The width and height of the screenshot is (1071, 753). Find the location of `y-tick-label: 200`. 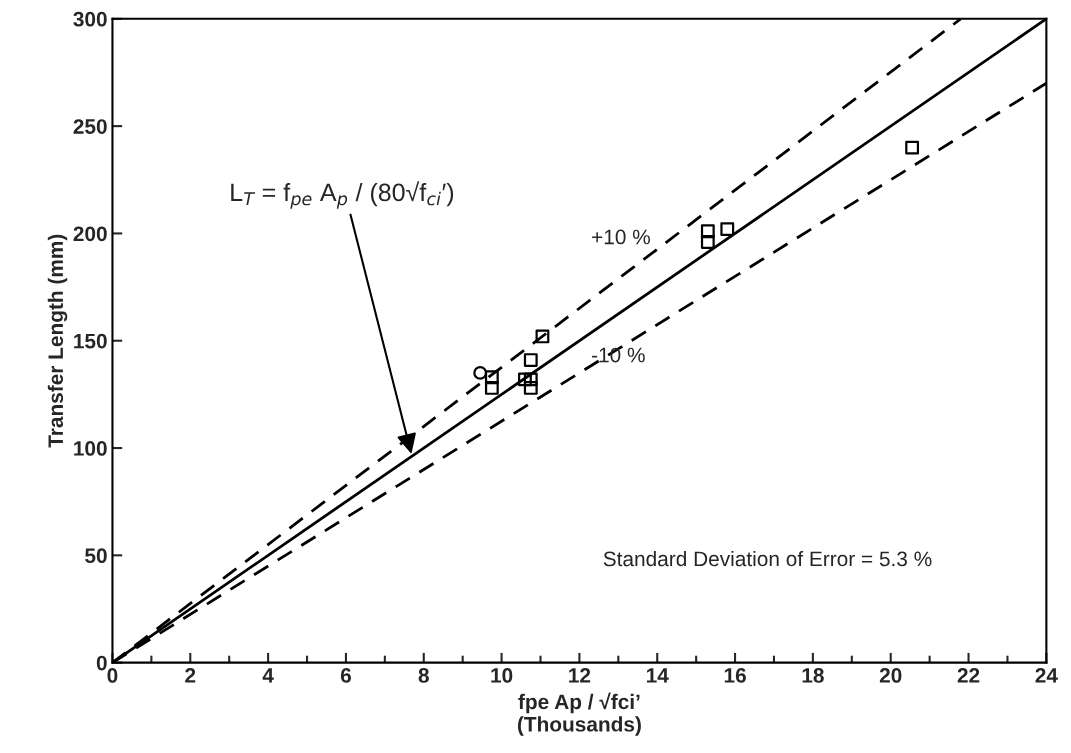

y-tick-label: 200 is located at coordinates (90, 234).